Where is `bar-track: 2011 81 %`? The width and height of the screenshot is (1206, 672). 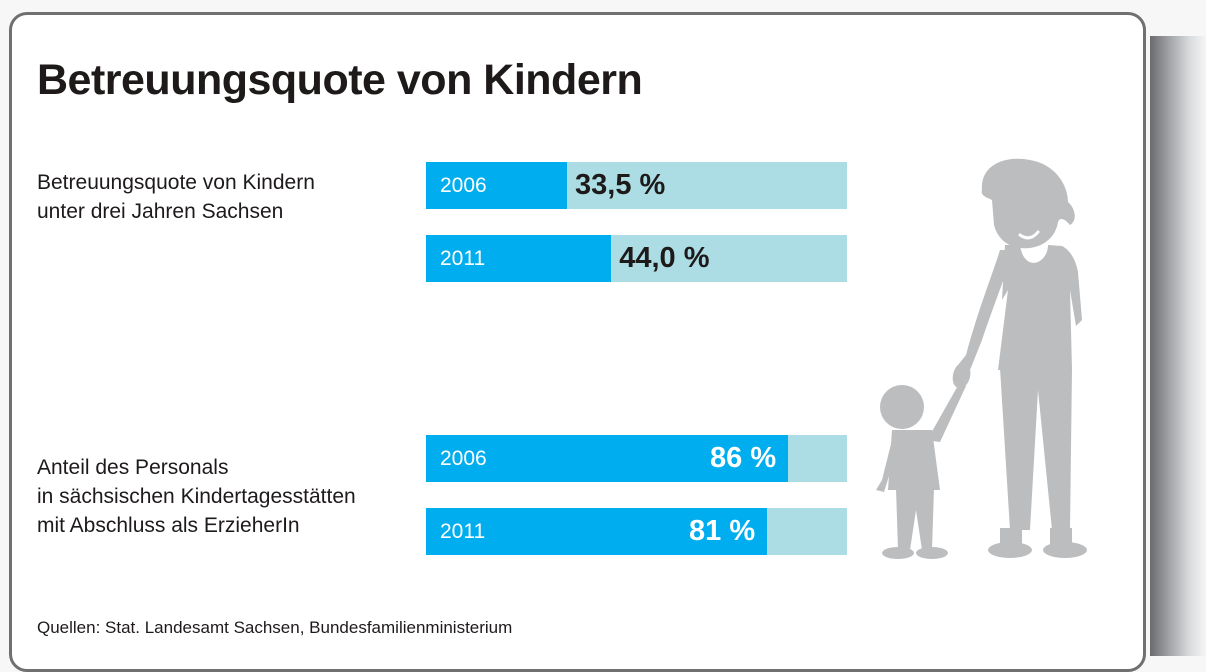
bar-track: 2011 81 % is located at coordinates (636, 531).